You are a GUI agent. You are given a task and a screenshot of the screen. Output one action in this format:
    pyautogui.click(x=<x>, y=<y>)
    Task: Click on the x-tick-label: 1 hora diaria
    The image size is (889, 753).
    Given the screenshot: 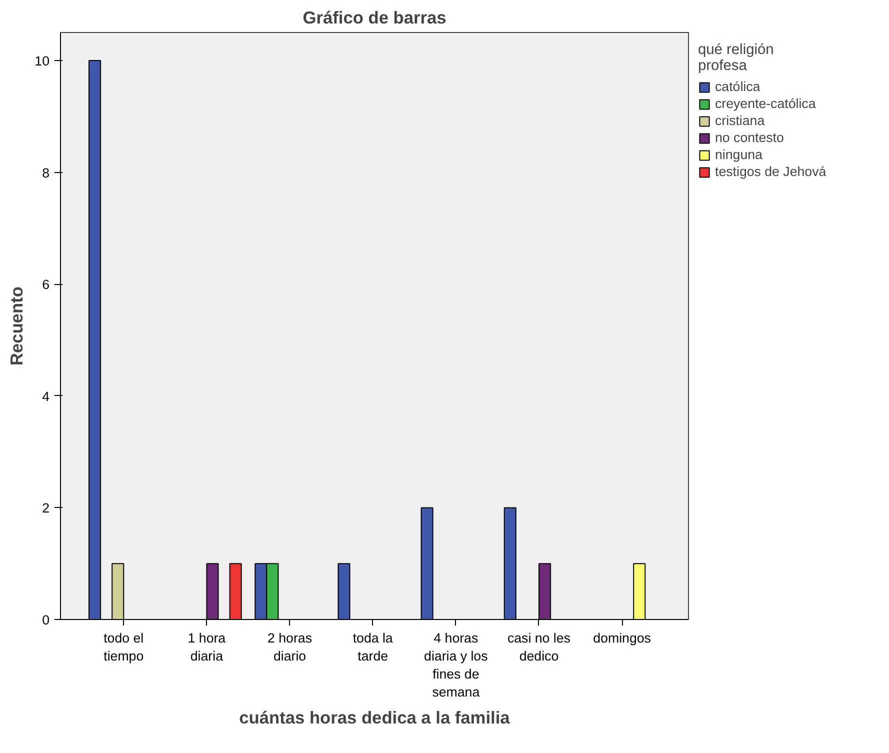 What is the action you would take?
    pyautogui.click(x=207, y=647)
    